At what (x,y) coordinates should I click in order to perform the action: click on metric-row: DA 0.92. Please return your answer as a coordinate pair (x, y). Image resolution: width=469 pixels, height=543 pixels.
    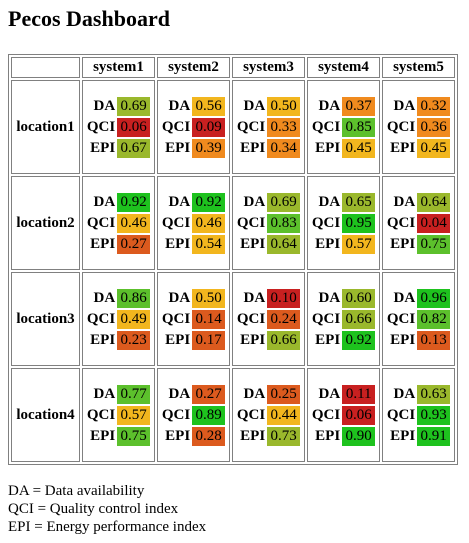
    Looking at the image, I should click on (194, 202).